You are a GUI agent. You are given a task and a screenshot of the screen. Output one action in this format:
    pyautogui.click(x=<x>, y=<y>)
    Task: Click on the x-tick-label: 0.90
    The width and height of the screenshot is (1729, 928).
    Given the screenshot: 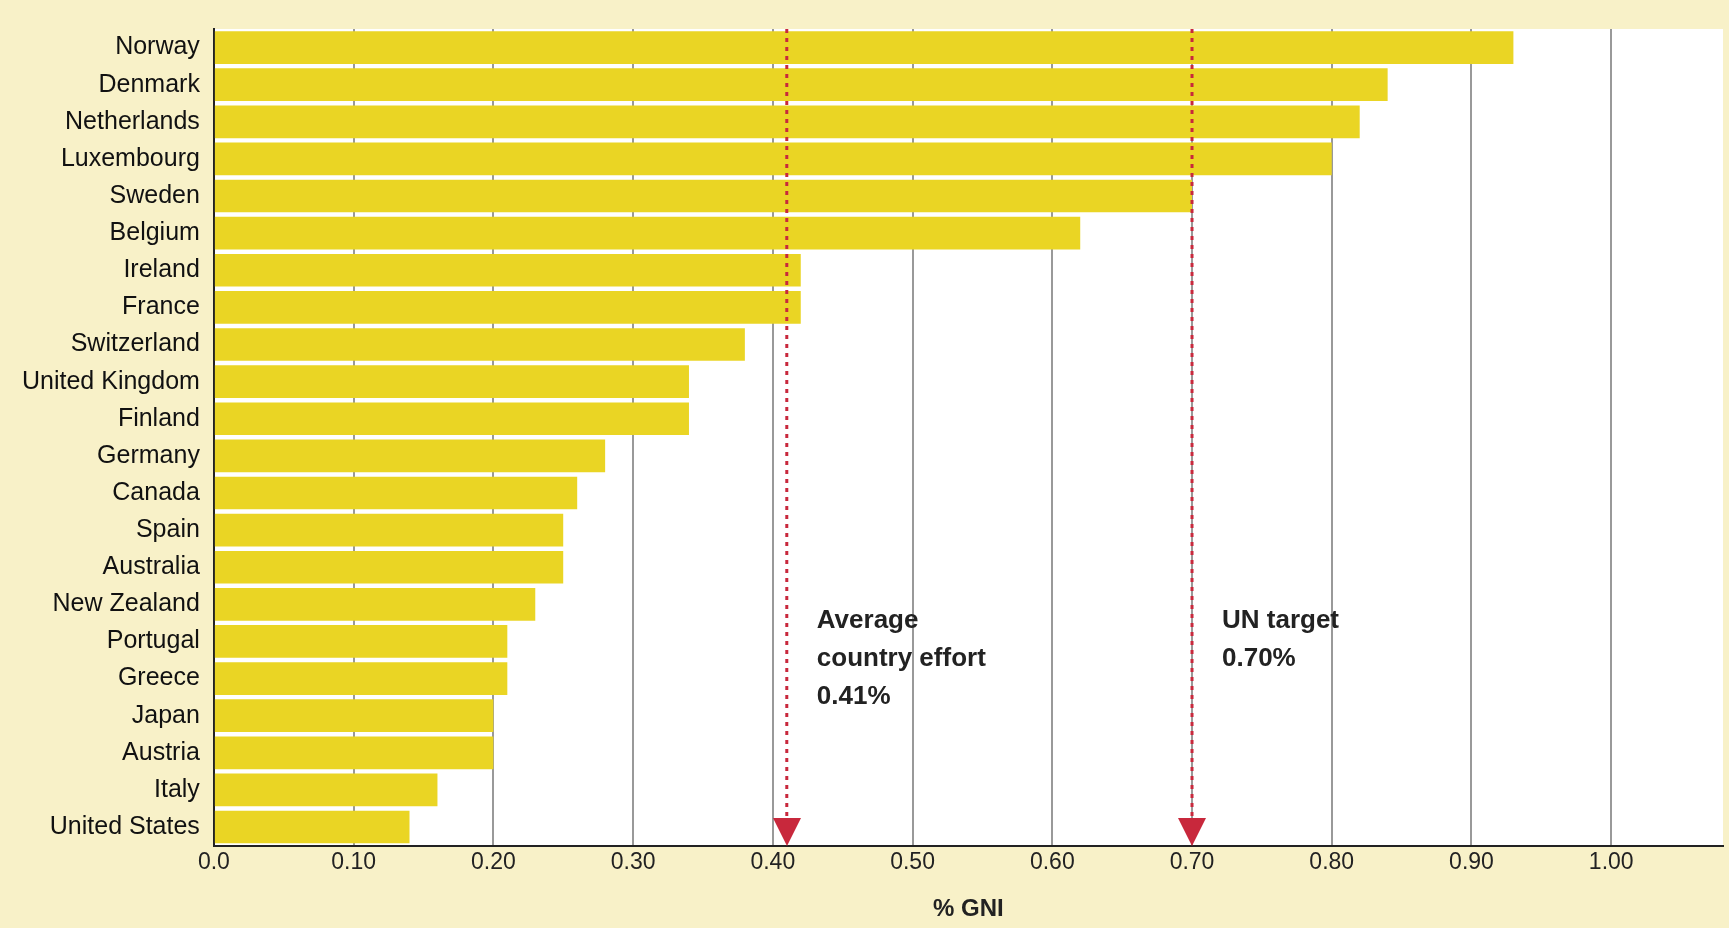 What is the action you would take?
    pyautogui.click(x=1471, y=860)
    